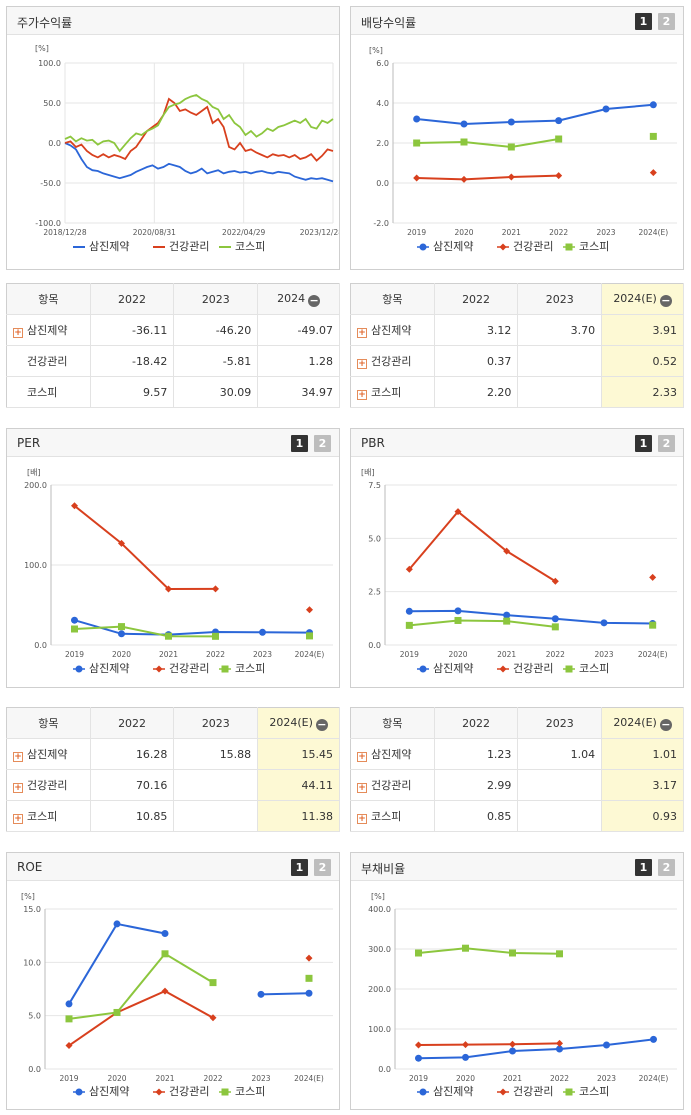 The image size is (691, 1115). Describe the element at coordinates (476, 392) in the screenshot. I see `cell: 2.20` at that location.